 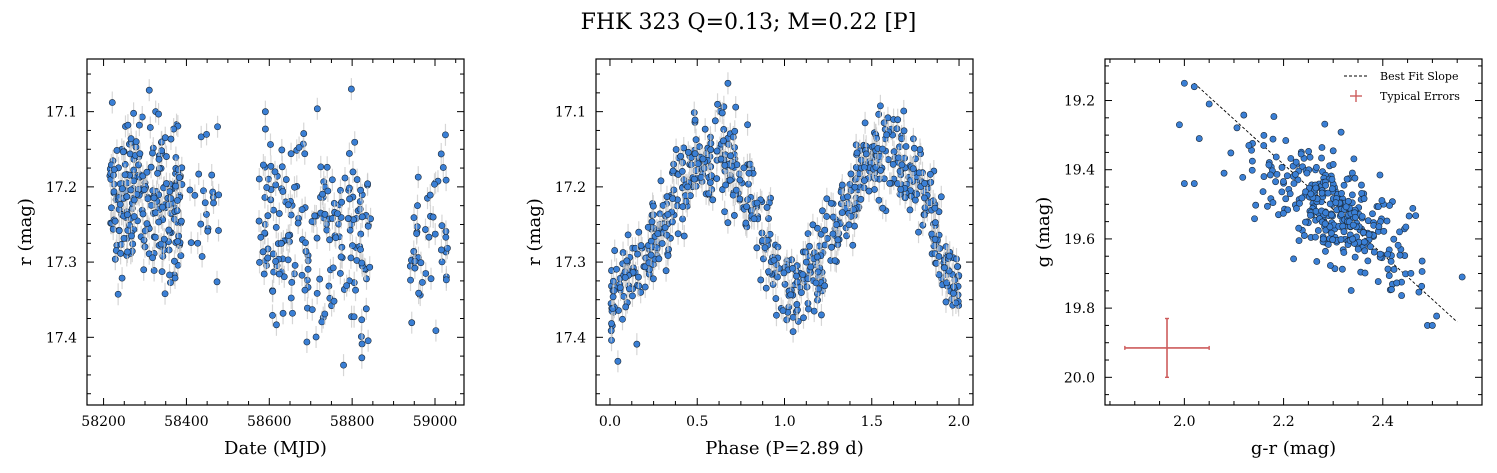 What do you see at coordinates (570, 338) in the screenshot?
I see `y-tick-label: 17.4` at bounding box center [570, 338].